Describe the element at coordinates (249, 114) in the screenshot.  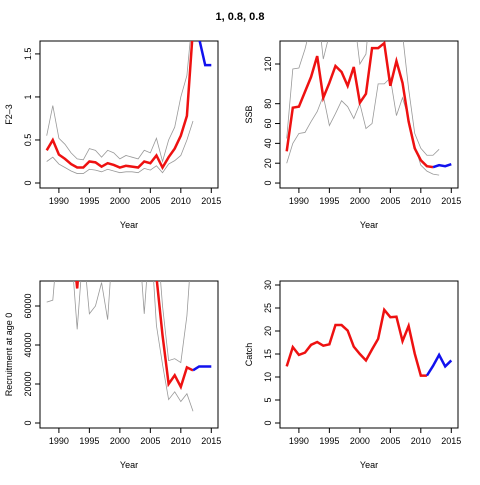
I see `y-axis-label: SSB` at that location.